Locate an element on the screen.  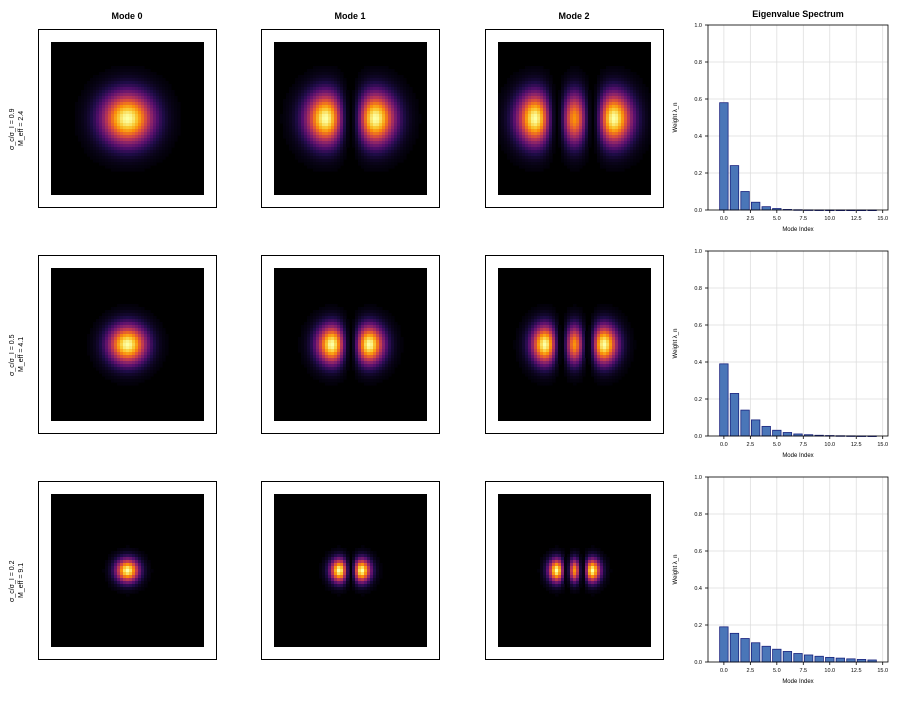
mode-1-row-0-image is located at coordinates (350, 118).